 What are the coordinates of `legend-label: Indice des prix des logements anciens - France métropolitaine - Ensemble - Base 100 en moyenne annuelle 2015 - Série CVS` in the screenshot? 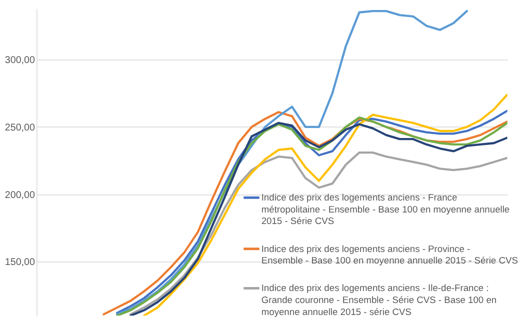 It's located at (385, 209).